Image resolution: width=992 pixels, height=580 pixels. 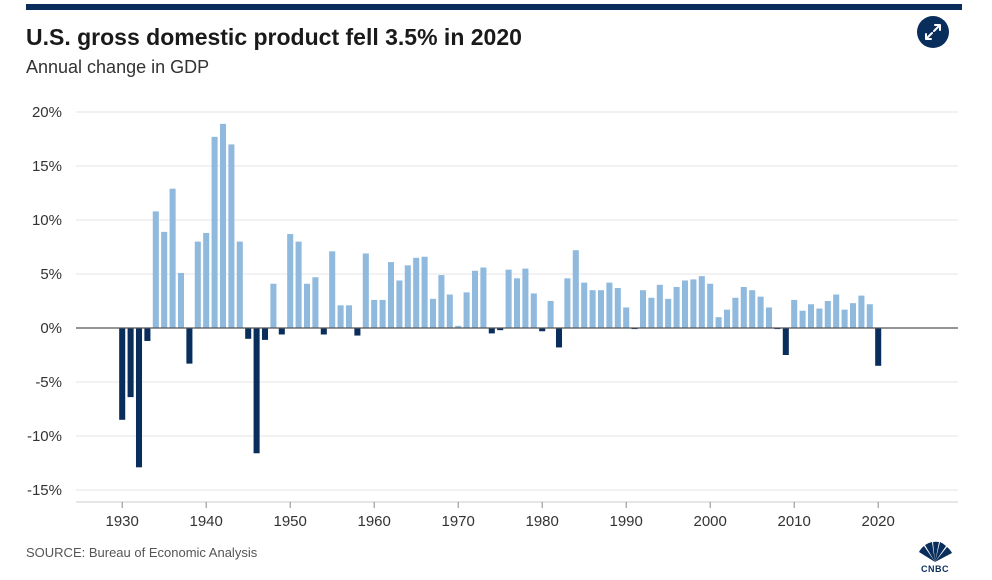 What do you see at coordinates (878, 347) in the screenshot?
I see `bar-2020` at bounding box center [878, 347].